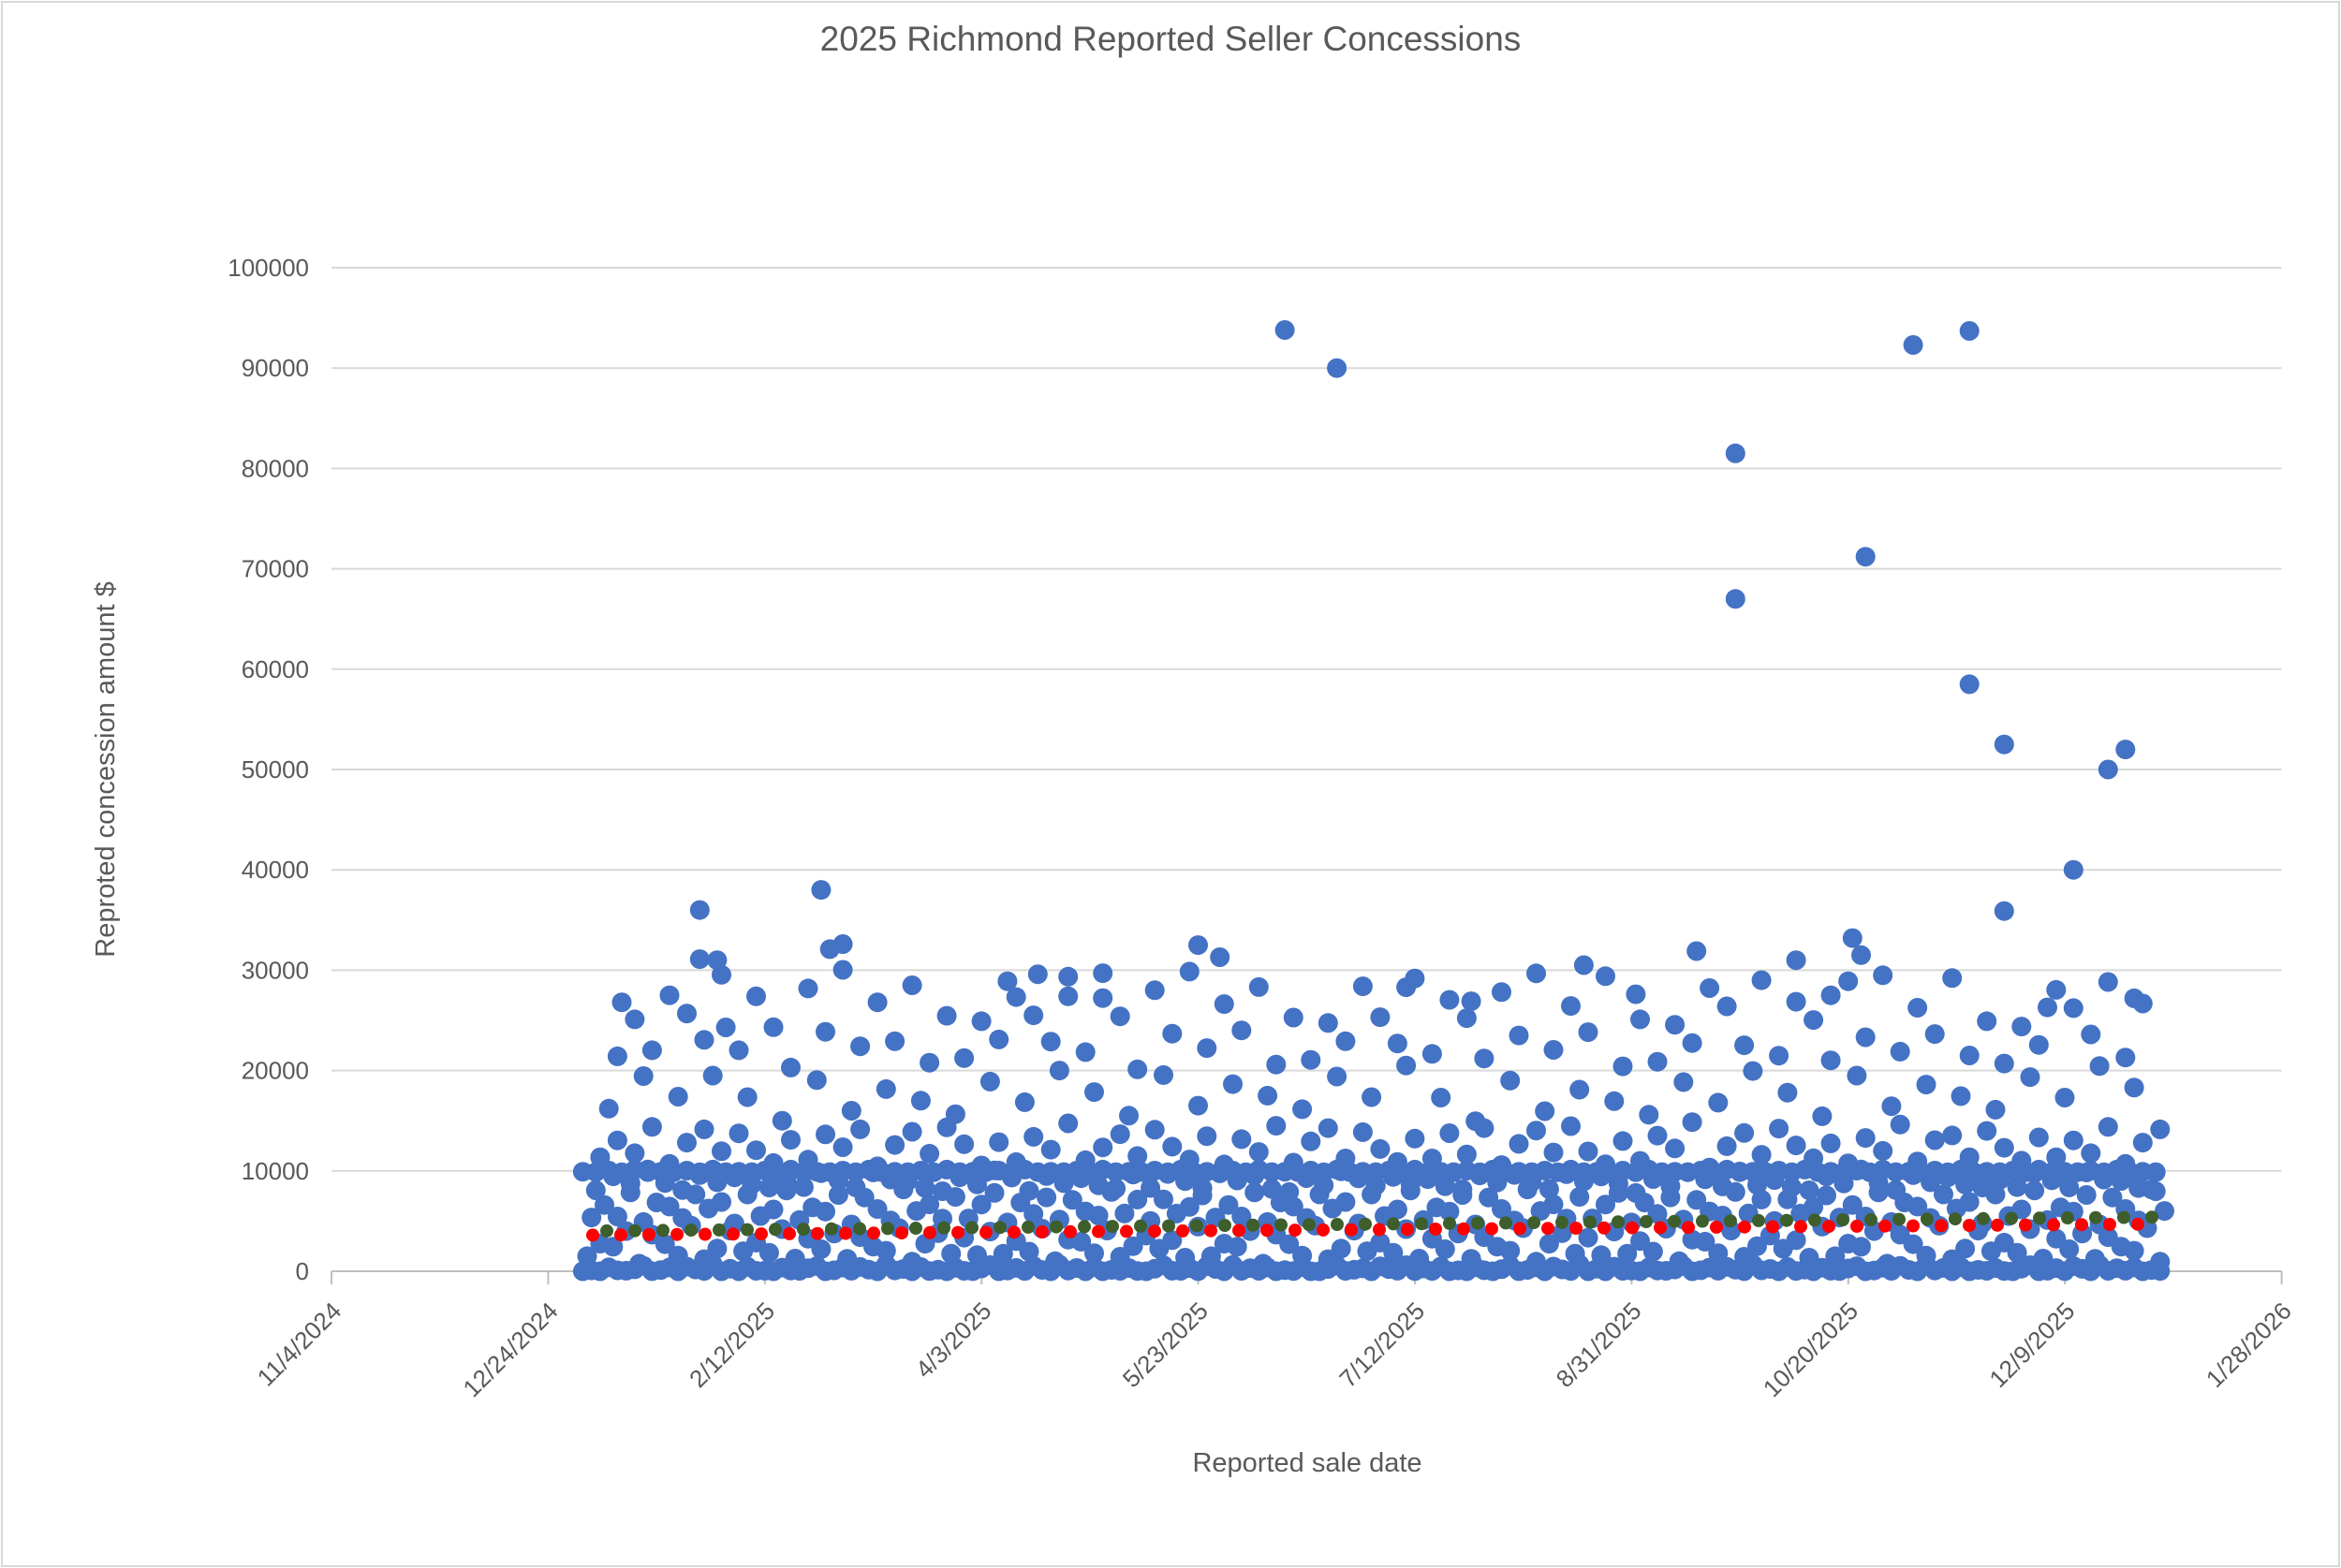  I want to click on y-tick-label: 90000, so click(275, 368).